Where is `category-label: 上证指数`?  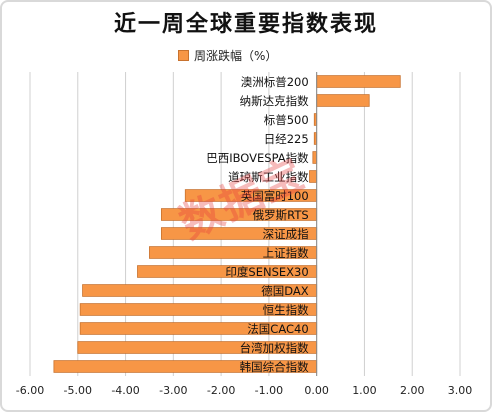
category-label: 上证指数 is located at coordinates (286, 253).